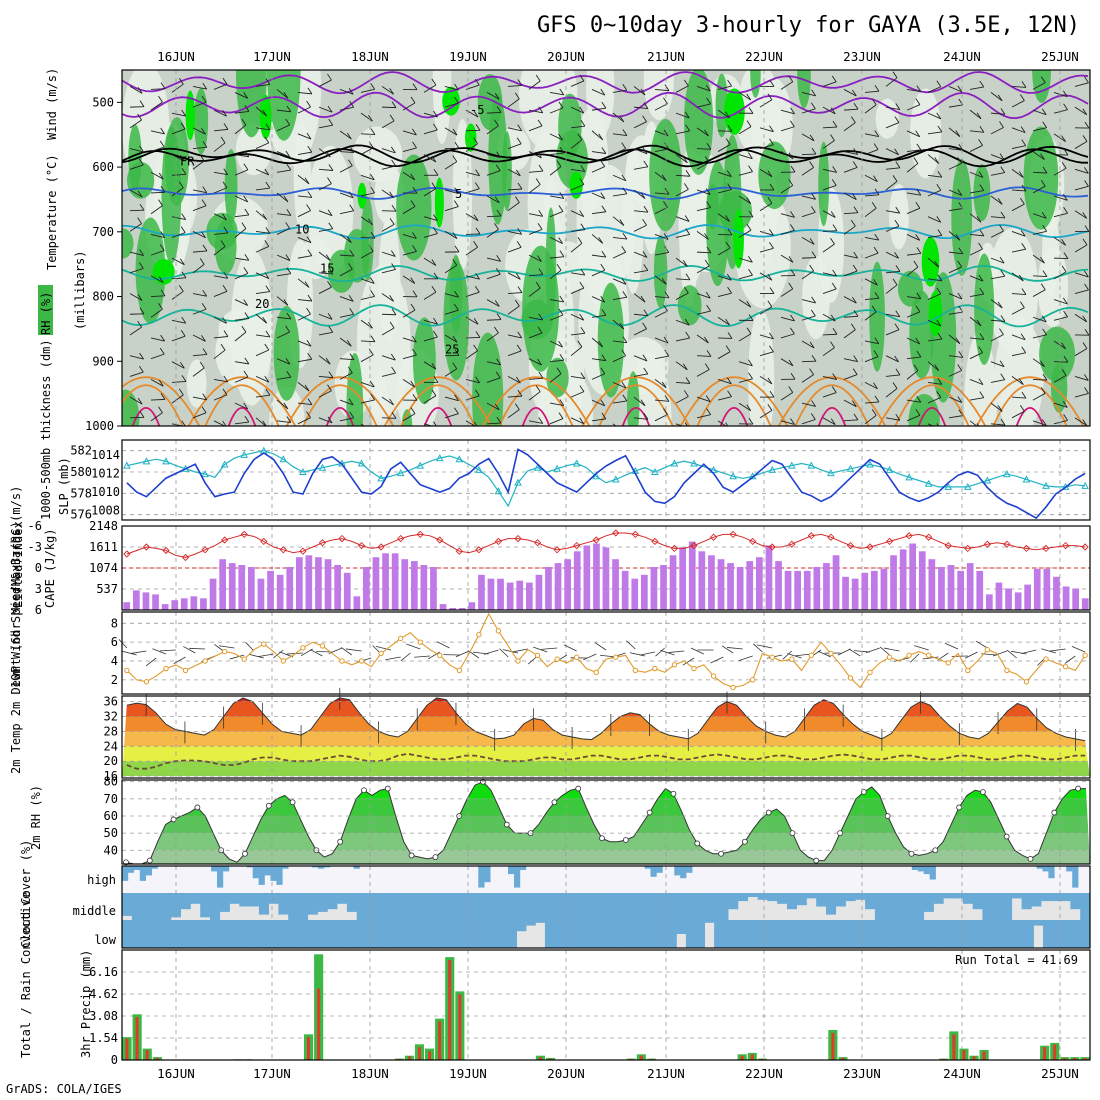 The width and height of the screenshot is (1100, 1100). I want to click on rh-saturated-blob, so click(734, 111).